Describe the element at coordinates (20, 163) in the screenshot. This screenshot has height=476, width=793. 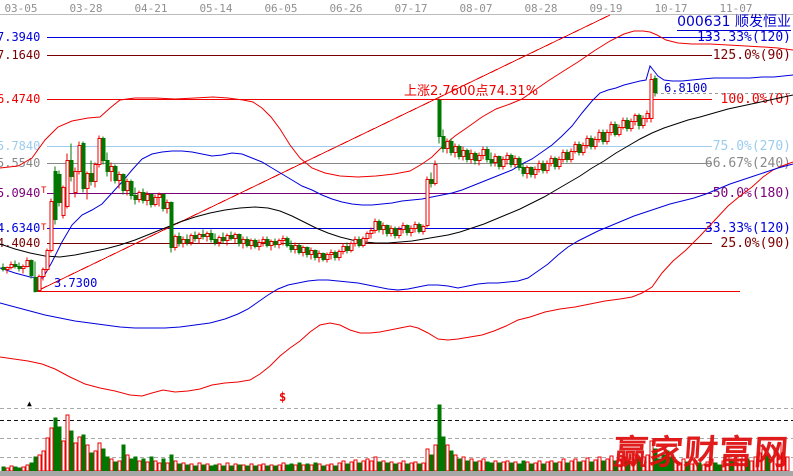
I see `price-level-label: 5.5540` at that location.